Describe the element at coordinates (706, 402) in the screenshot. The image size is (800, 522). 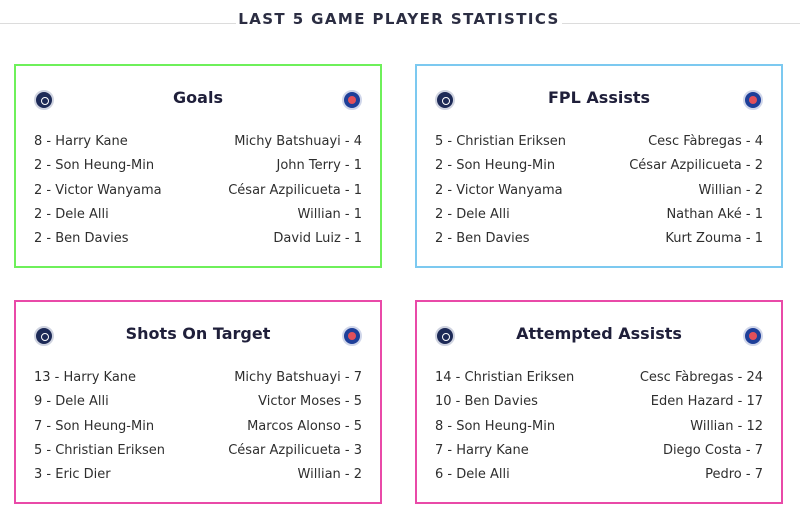
I see `list-item: Eden Hazard - 17` at that location.